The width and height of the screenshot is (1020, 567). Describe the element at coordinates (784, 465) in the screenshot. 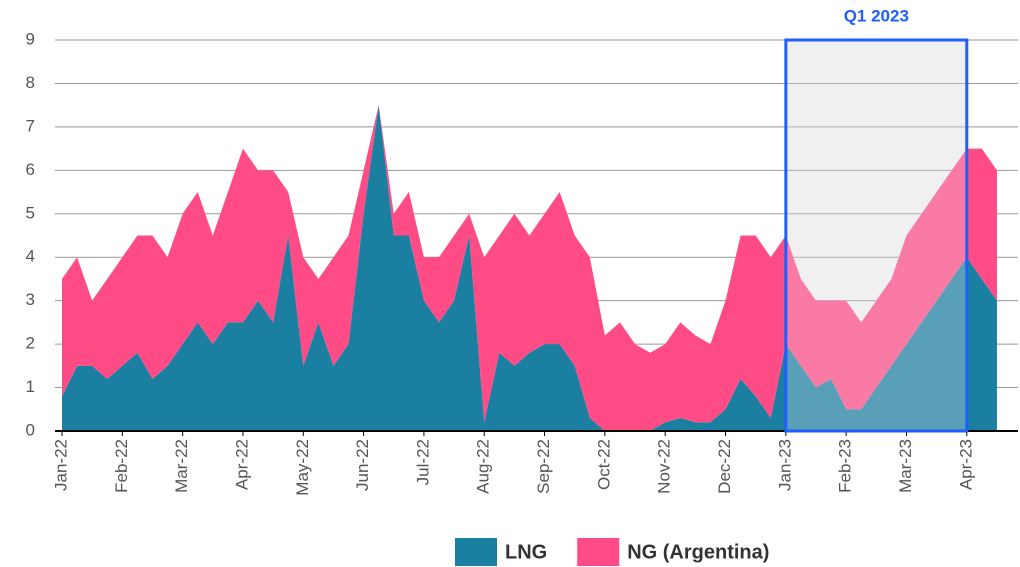

I see `x-tick-label: Jan-23` at that location.